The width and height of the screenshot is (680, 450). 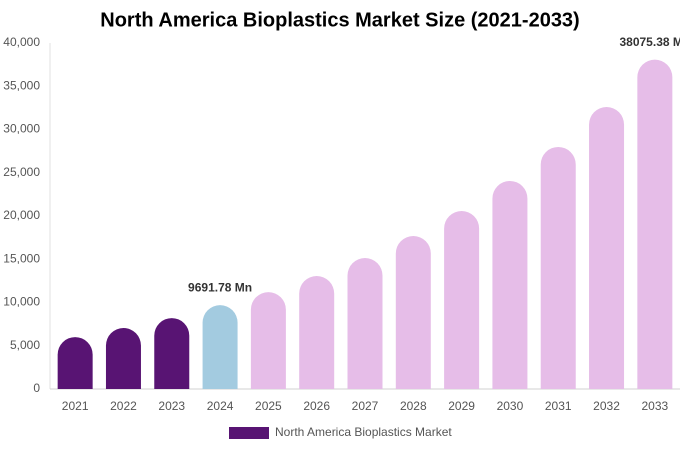 I want to click on x-tick-label: 2031, so click(x=558, y=406).